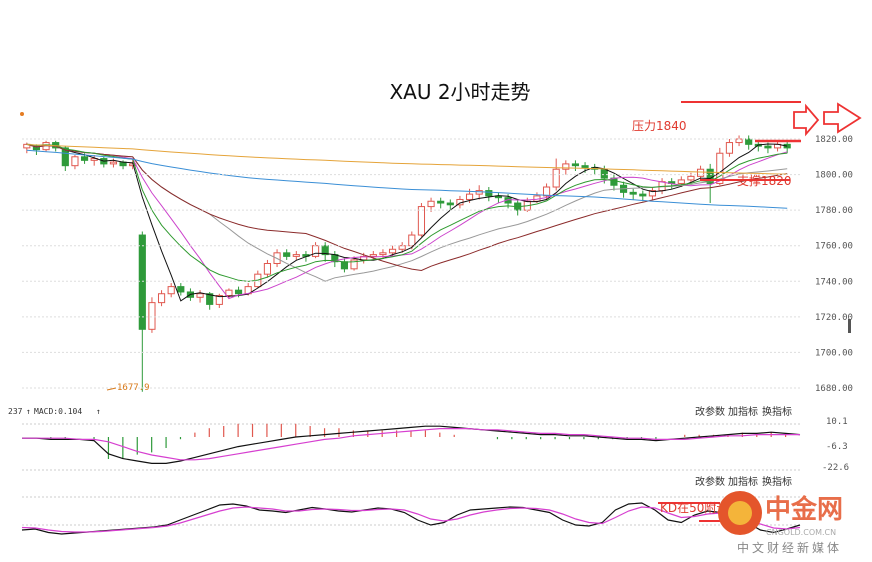  Describe the element at coordinates (111, 389) in the screenshot. I see `low-price-pointer` at that location.